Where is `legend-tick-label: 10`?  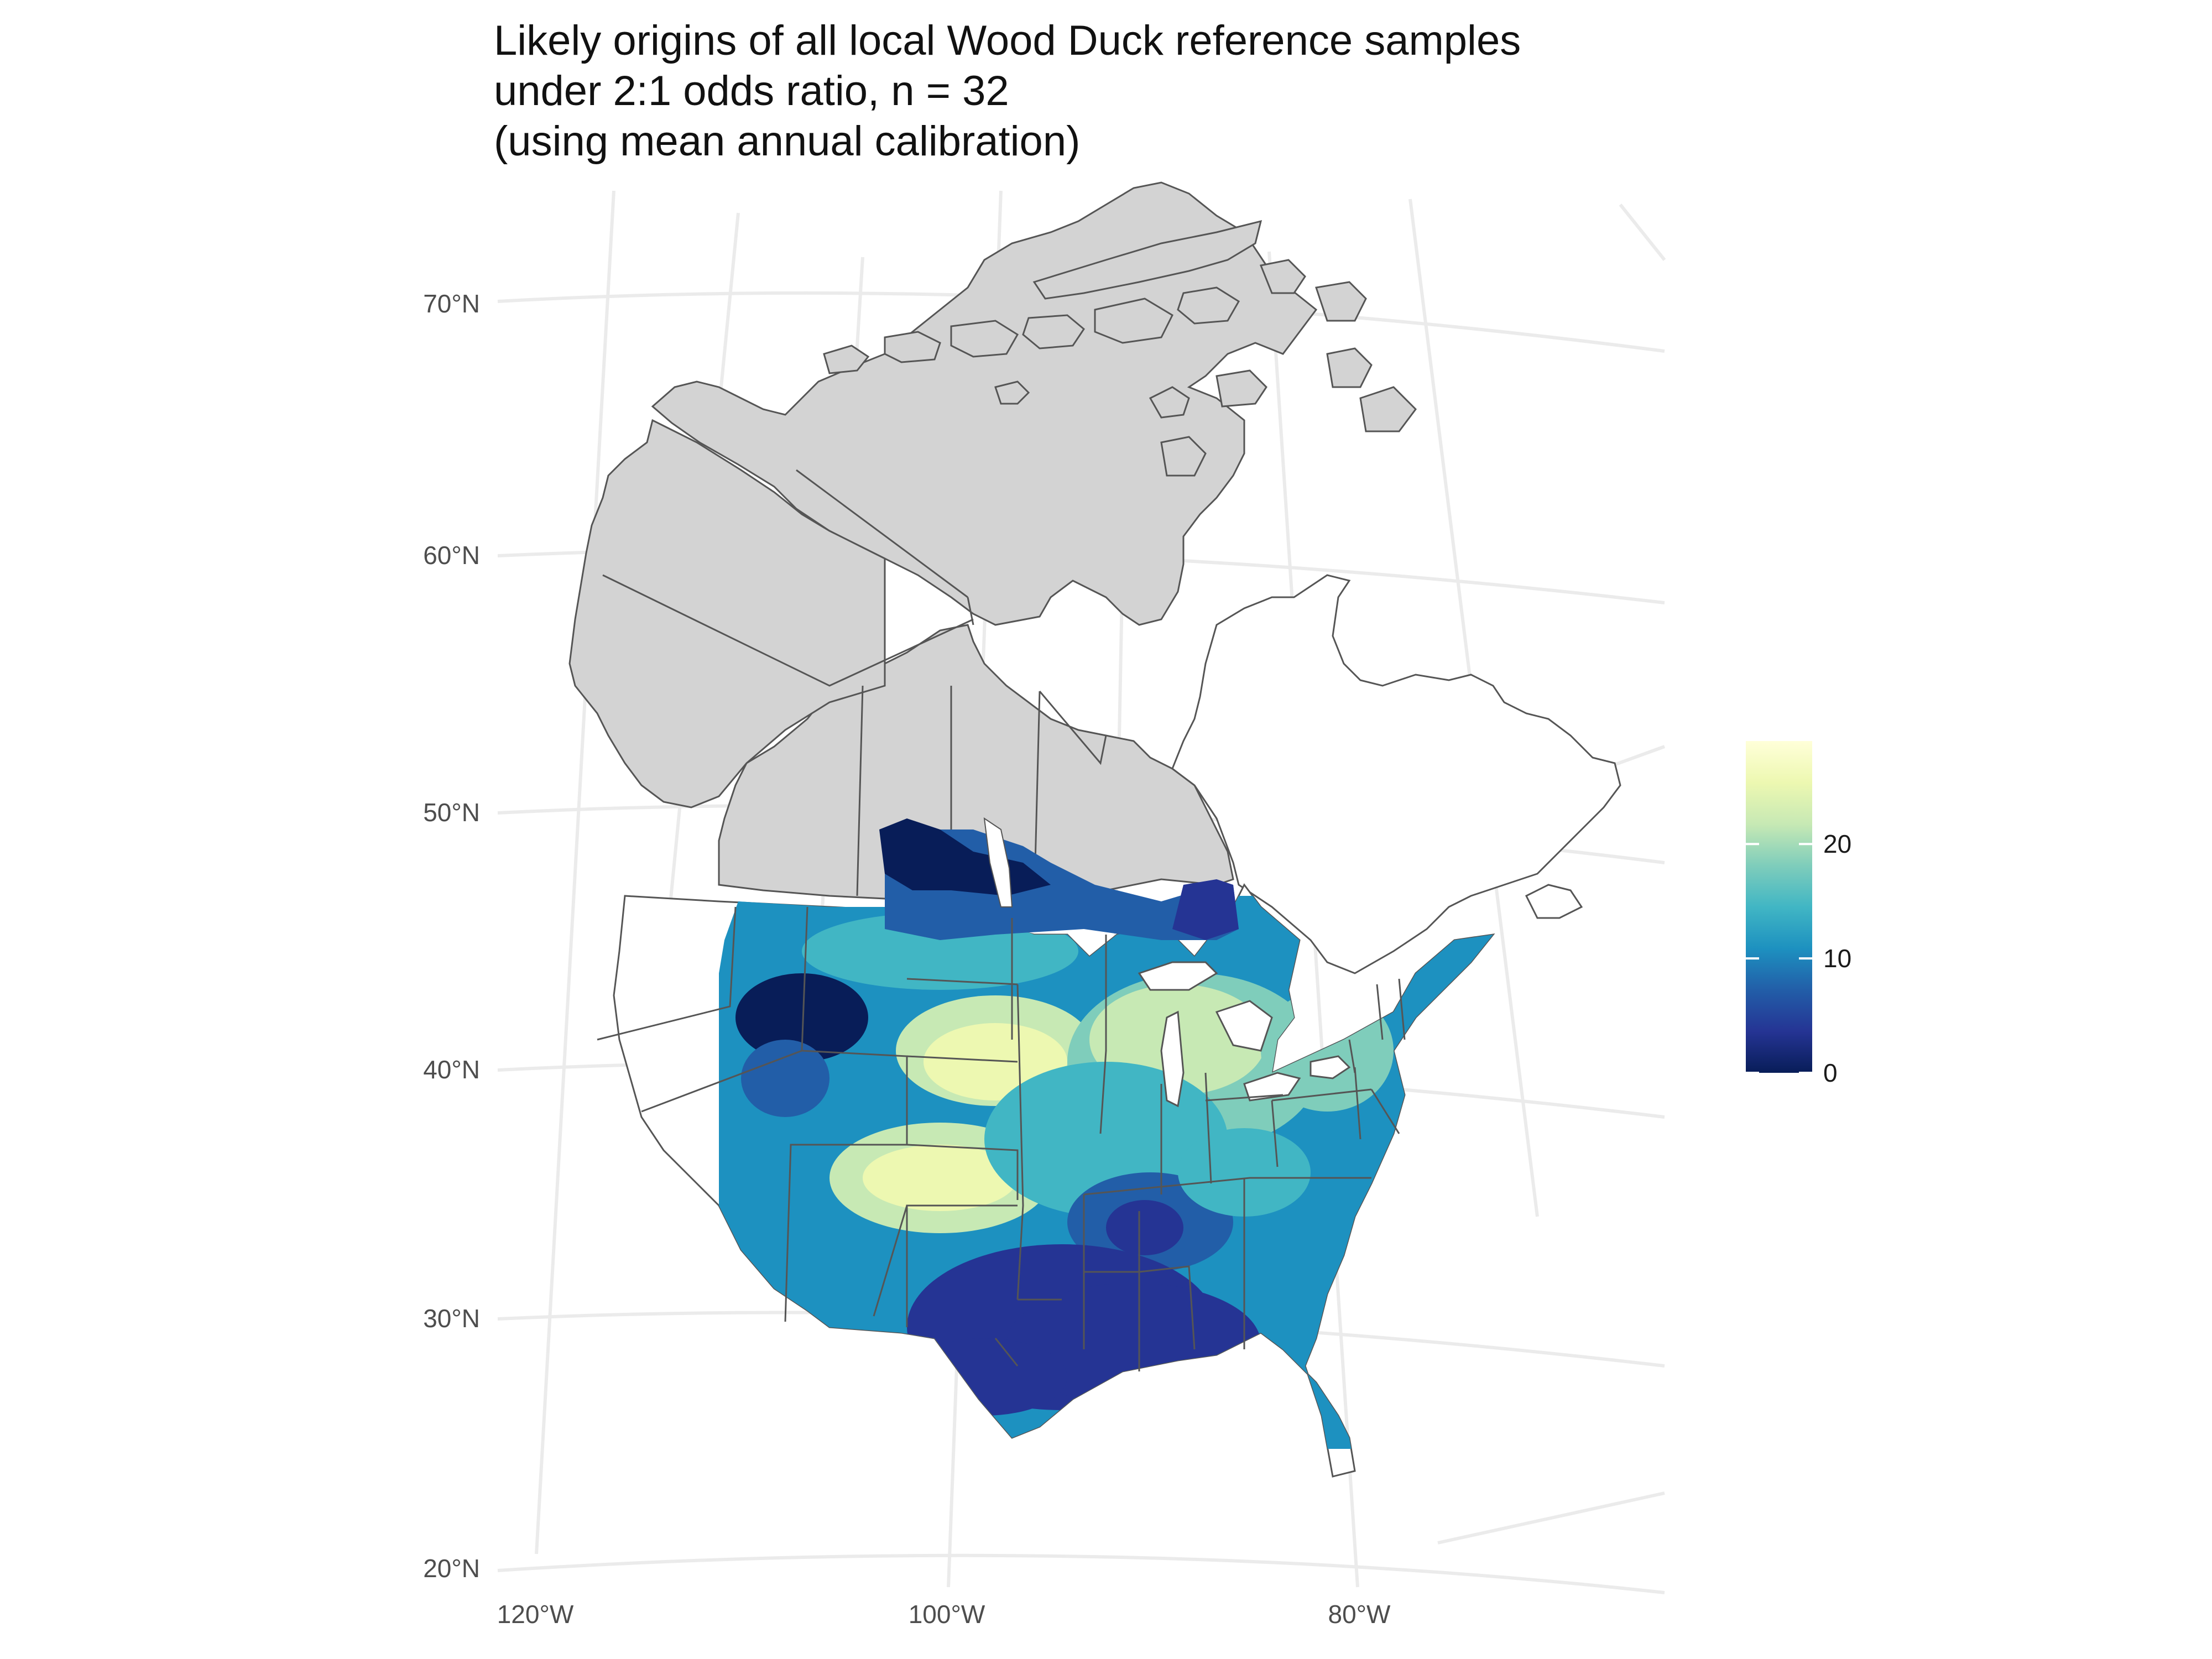
legend-tick-label: 10 is located at coordinates (1837, 959).